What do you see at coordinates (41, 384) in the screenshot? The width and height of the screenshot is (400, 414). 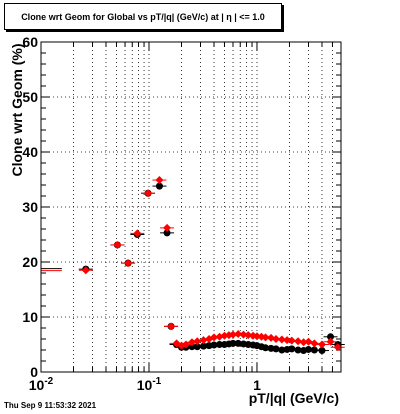 I see `x-tick-label: 10⁻²` at bounding box center [41, 384].